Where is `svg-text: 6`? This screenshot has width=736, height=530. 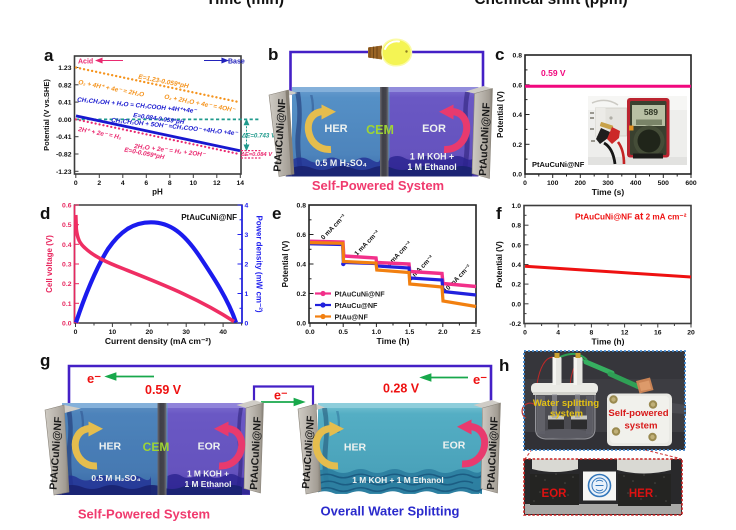 svg-text: 6 is located at coordinates (146, 183).